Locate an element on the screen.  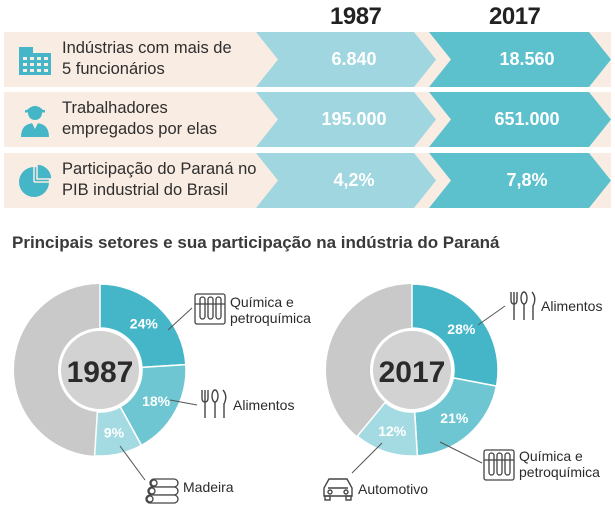
donut-center-label: 1987 is located at coordinates (100, 372).